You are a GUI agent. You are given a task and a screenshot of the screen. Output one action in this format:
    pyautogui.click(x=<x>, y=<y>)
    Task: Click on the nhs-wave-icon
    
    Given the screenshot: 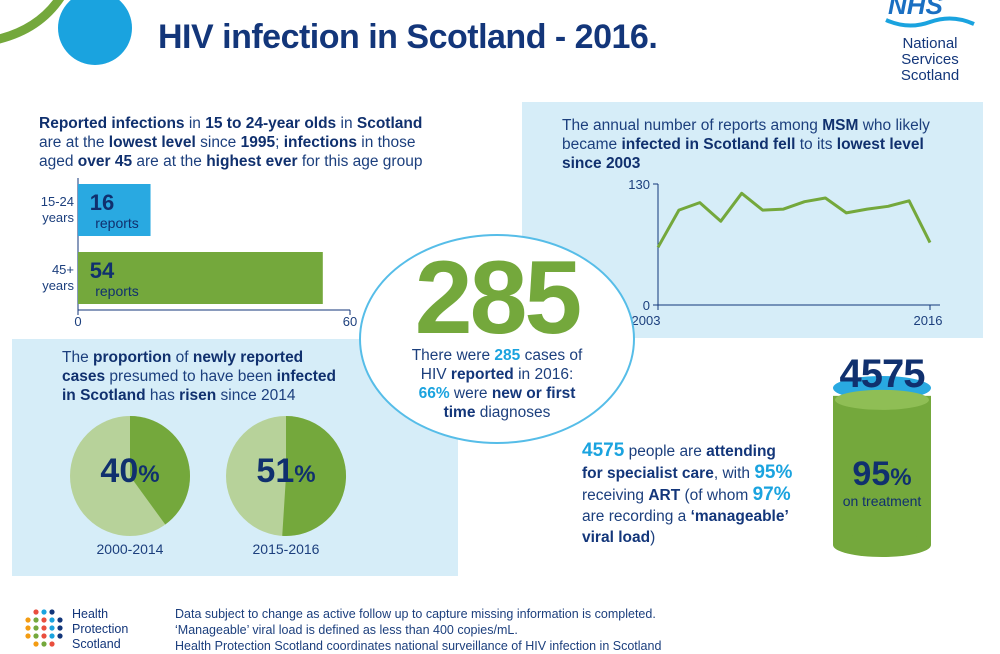 What is the action you would take?
    pyautogui.click(x=930, y=22)
    